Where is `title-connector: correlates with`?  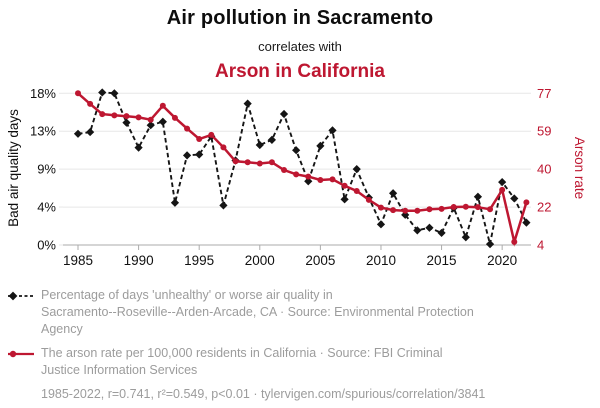
title-connector: correlates with is located at coordinates (300, 46).